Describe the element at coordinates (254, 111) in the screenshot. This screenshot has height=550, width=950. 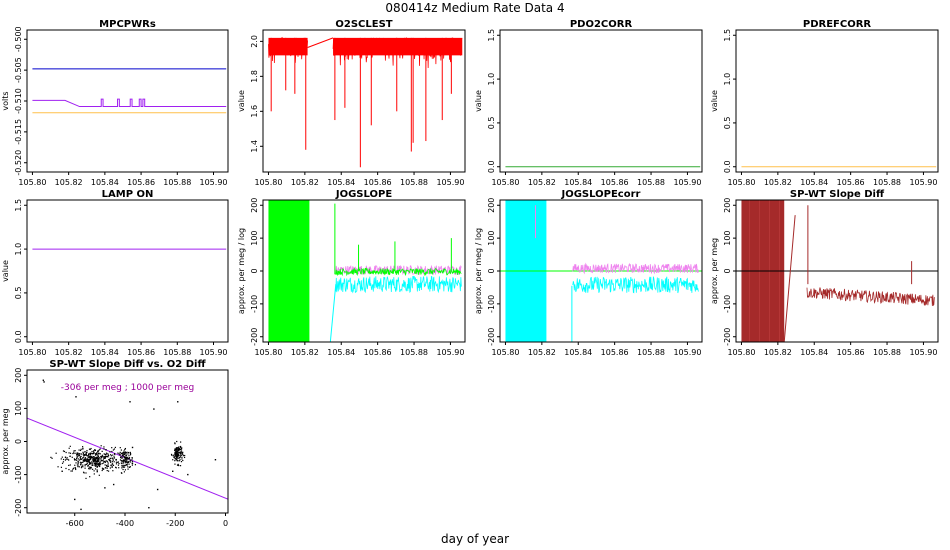
I see `y-tick-label: 1.6` at that location.